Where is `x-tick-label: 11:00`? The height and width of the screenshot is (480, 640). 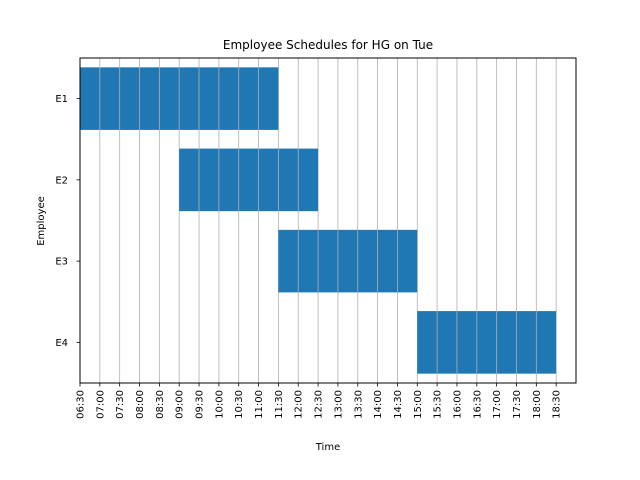
x-tick-label: 11:00 is located at coordinates (259, 404).